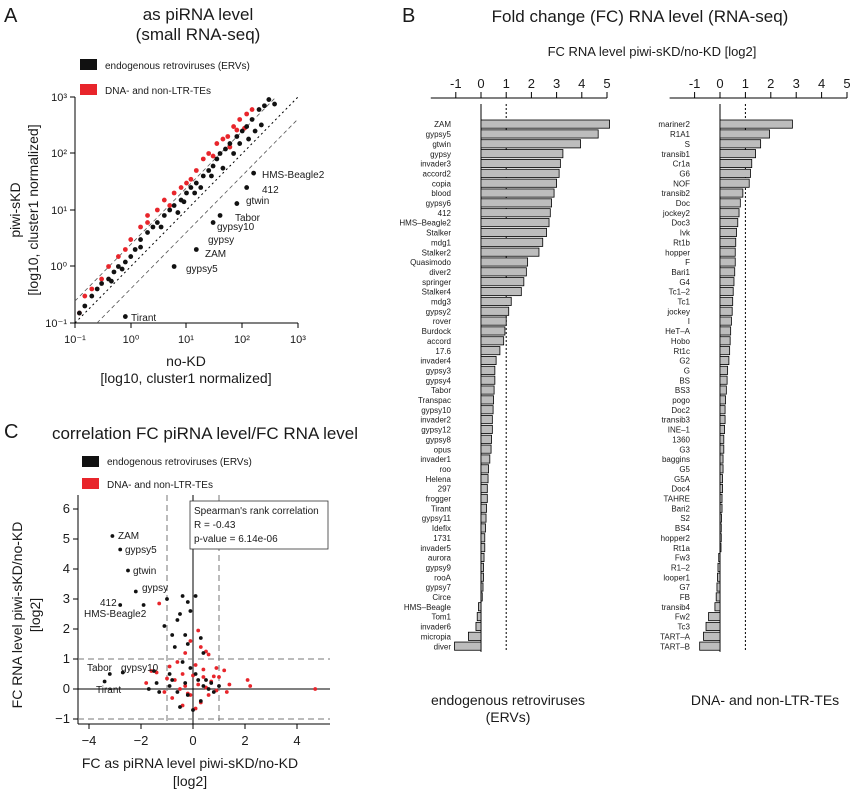  I want to click on panel-b-dna-tick-label: 4, so click(821, 83).